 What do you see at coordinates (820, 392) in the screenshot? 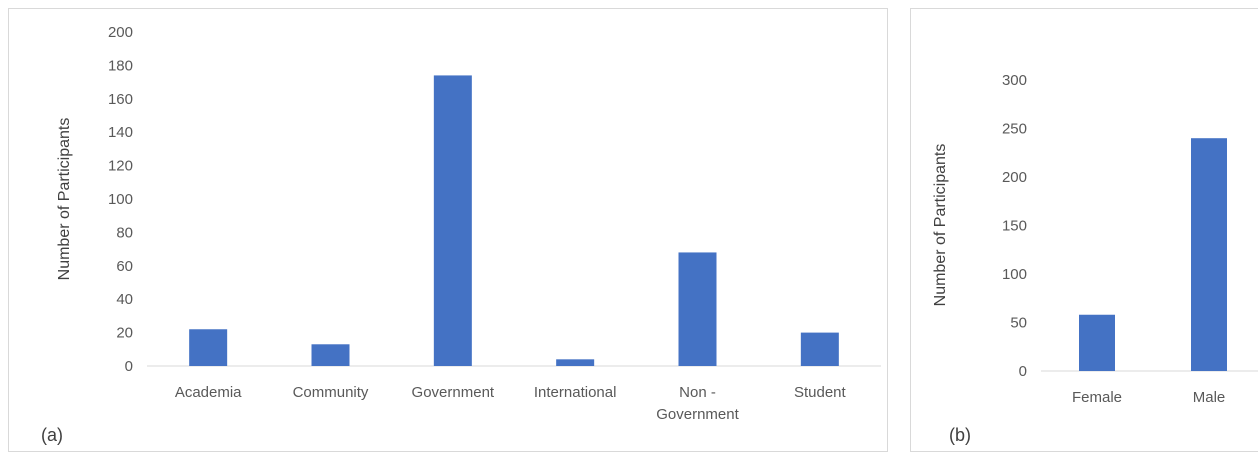
I see `x-tick-label: Student` at bounding box center [820, 392].